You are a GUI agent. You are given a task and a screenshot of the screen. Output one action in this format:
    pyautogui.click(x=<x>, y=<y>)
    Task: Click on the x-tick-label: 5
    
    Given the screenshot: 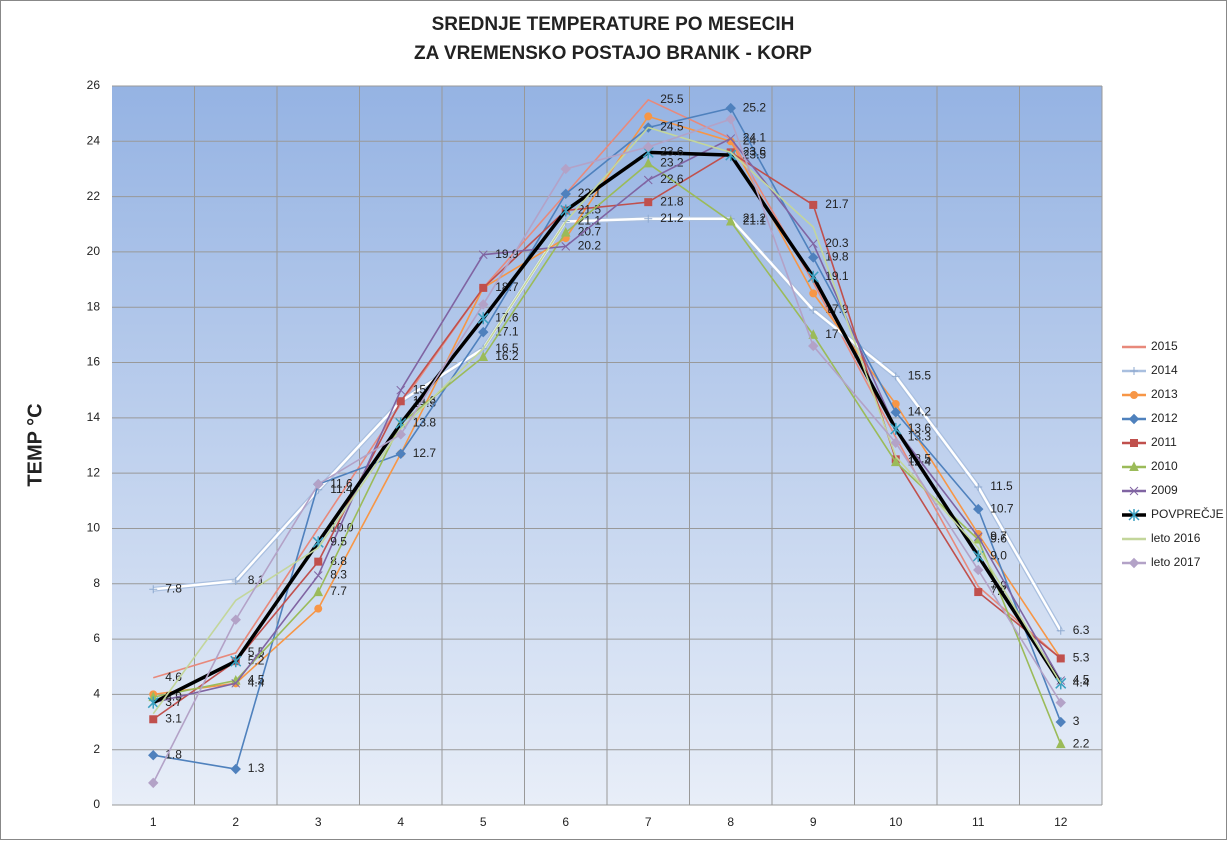 What is the action you would take?
    pyautogui.click(x=483, y=822)
    